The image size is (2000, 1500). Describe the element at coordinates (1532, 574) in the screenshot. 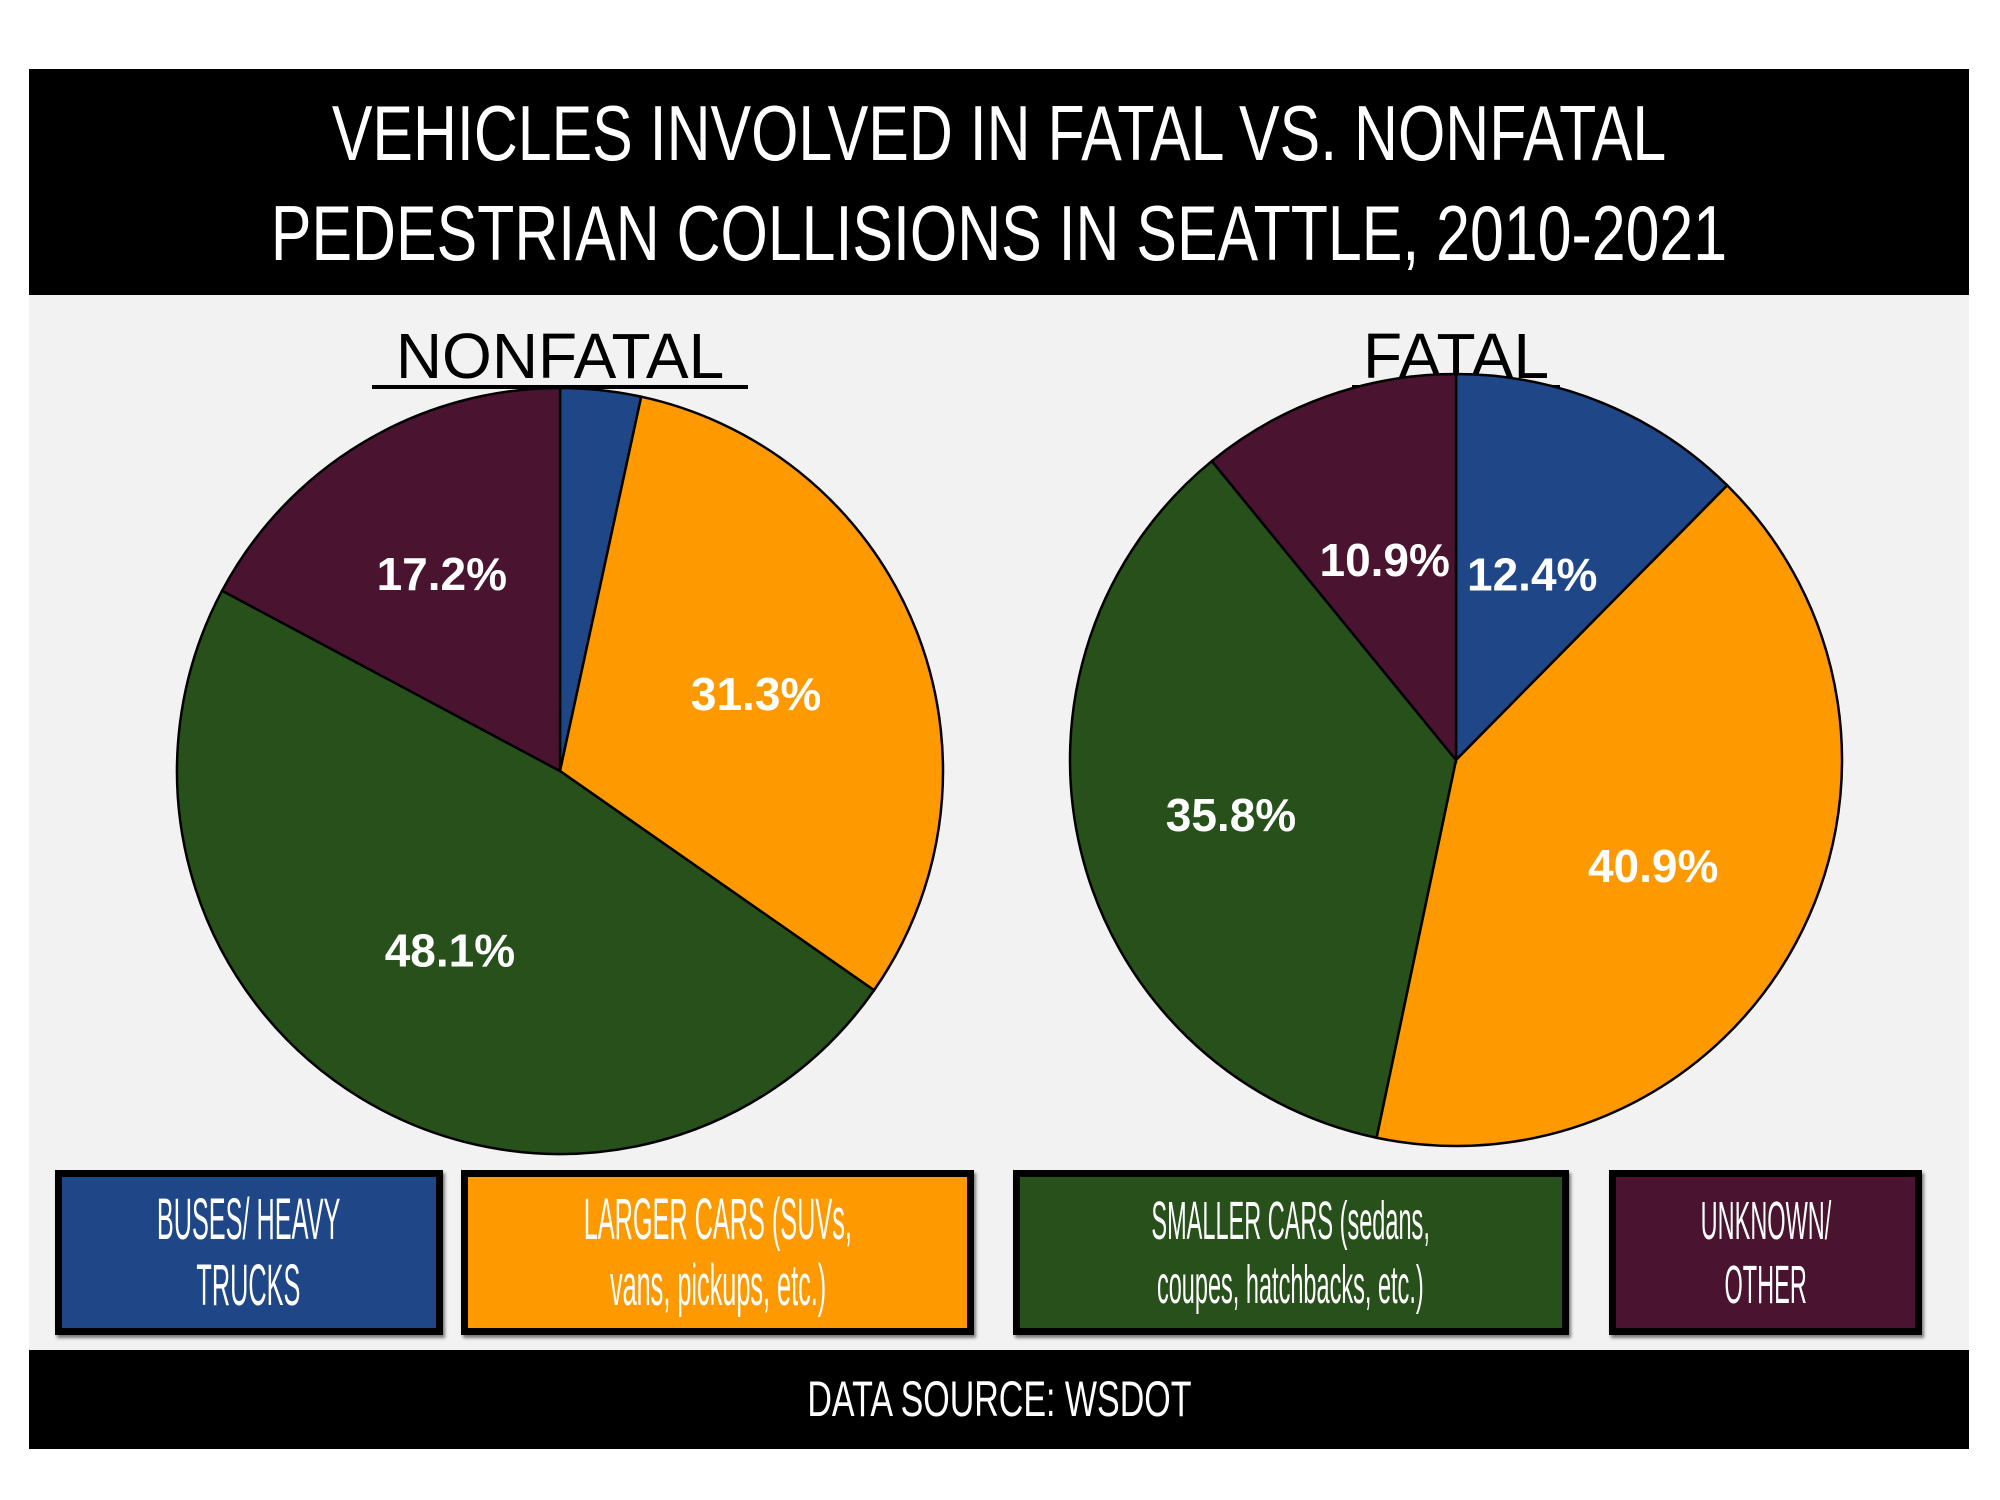

I see `pie-data-label: 12.4%` at that location.